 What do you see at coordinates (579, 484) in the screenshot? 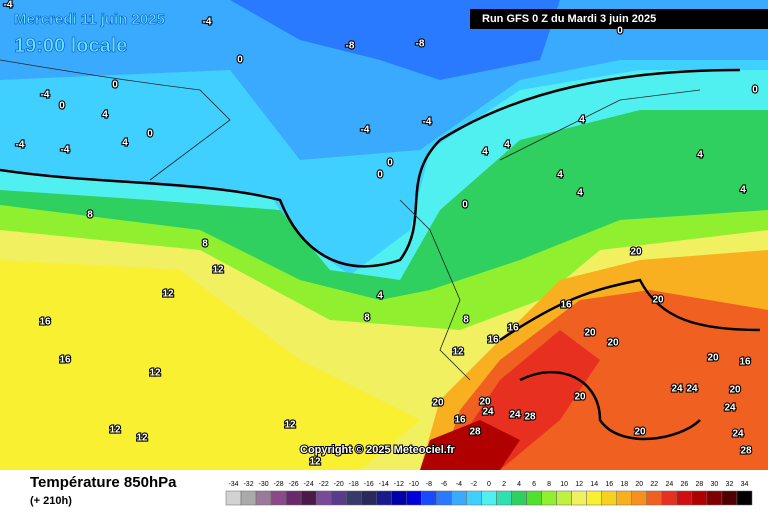
I see `scale-tick-label: 12` at bounding box center [579, 484].